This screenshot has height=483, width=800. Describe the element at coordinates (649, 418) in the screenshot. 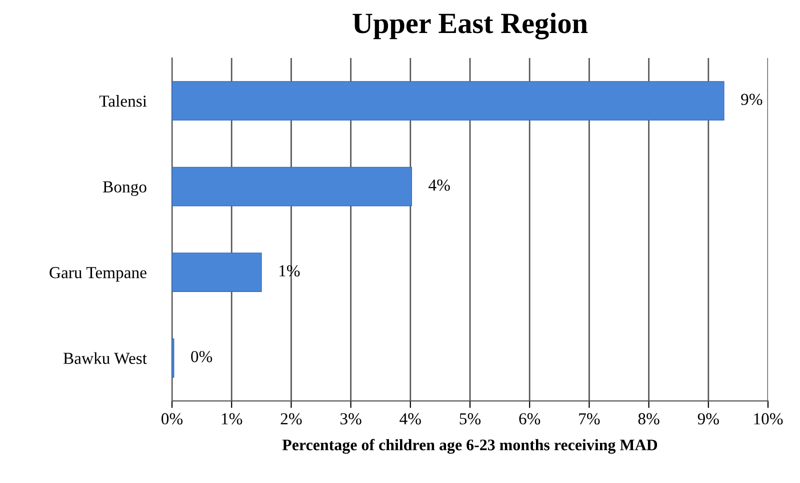

I see `x-tick-label: 8%` at that location.